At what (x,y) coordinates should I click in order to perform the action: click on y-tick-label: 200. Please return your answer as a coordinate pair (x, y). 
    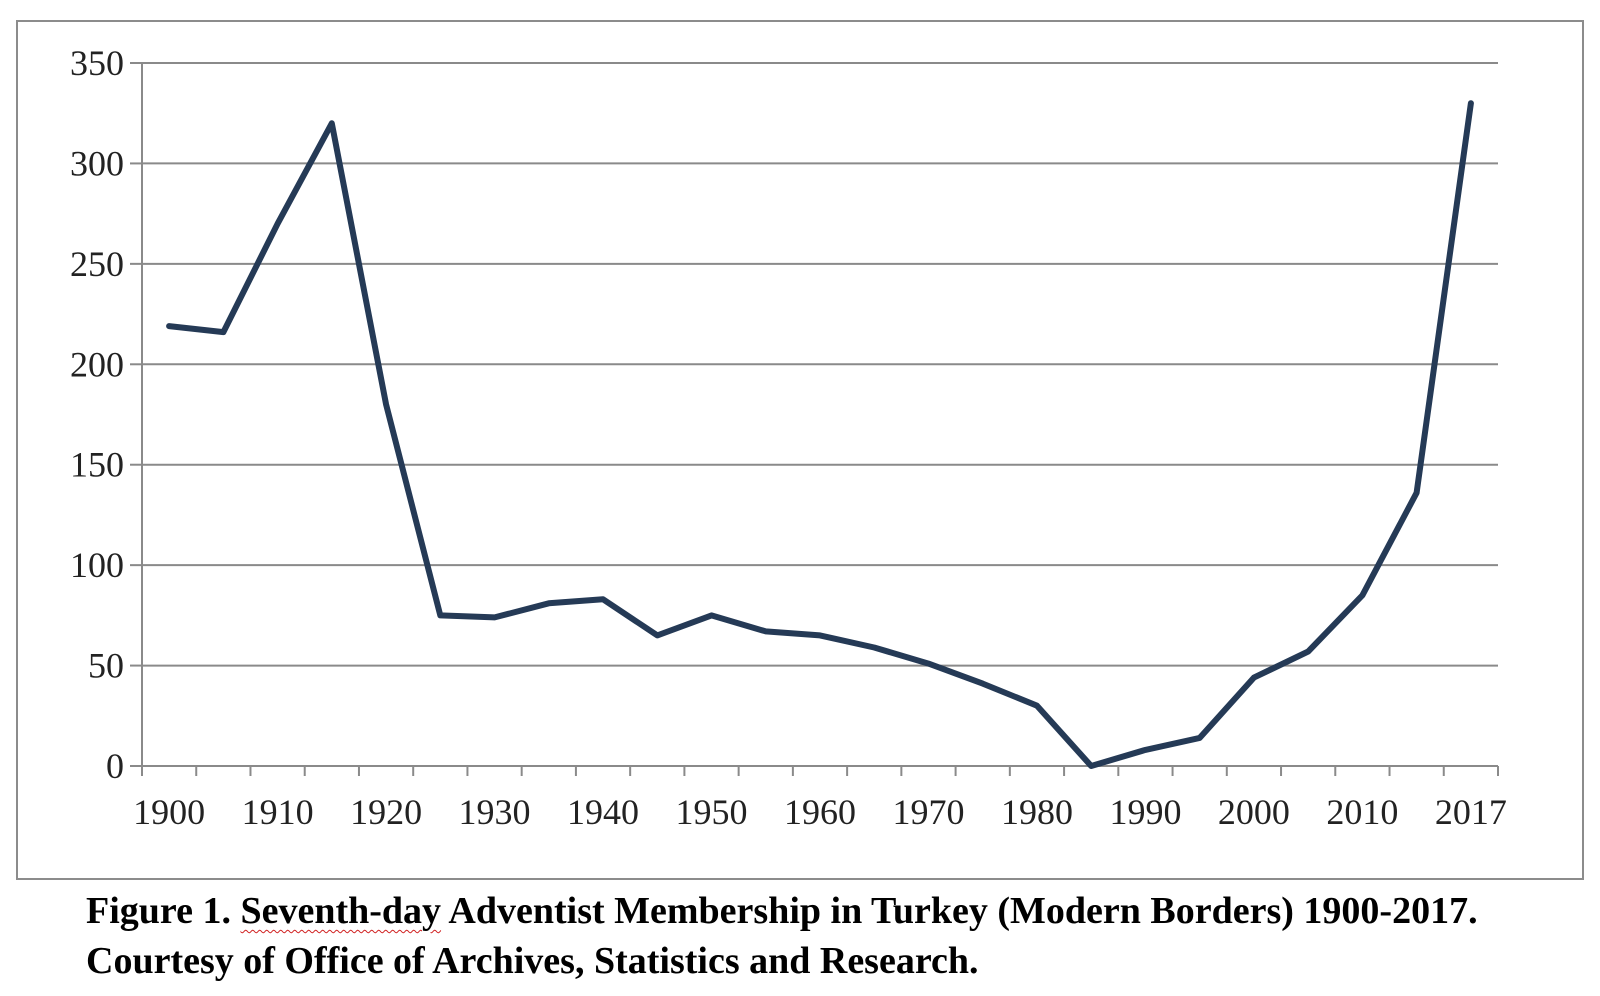
    Looking at the image, I should click on (97, 364).